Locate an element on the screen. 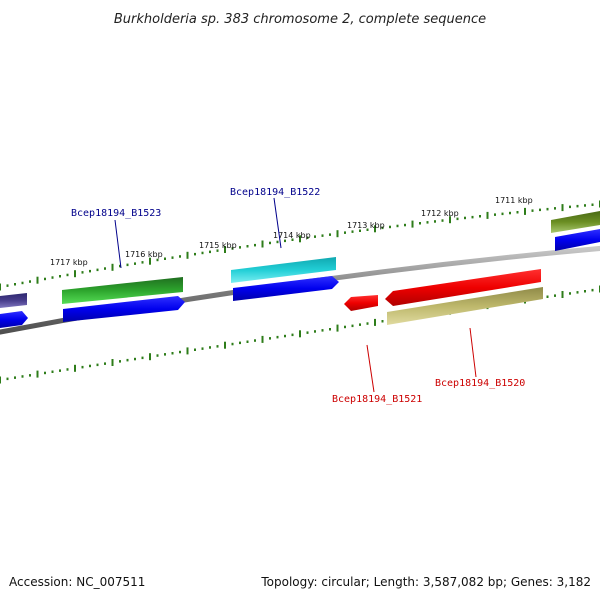  gene-purple-left is located at coordinates (13, 300).